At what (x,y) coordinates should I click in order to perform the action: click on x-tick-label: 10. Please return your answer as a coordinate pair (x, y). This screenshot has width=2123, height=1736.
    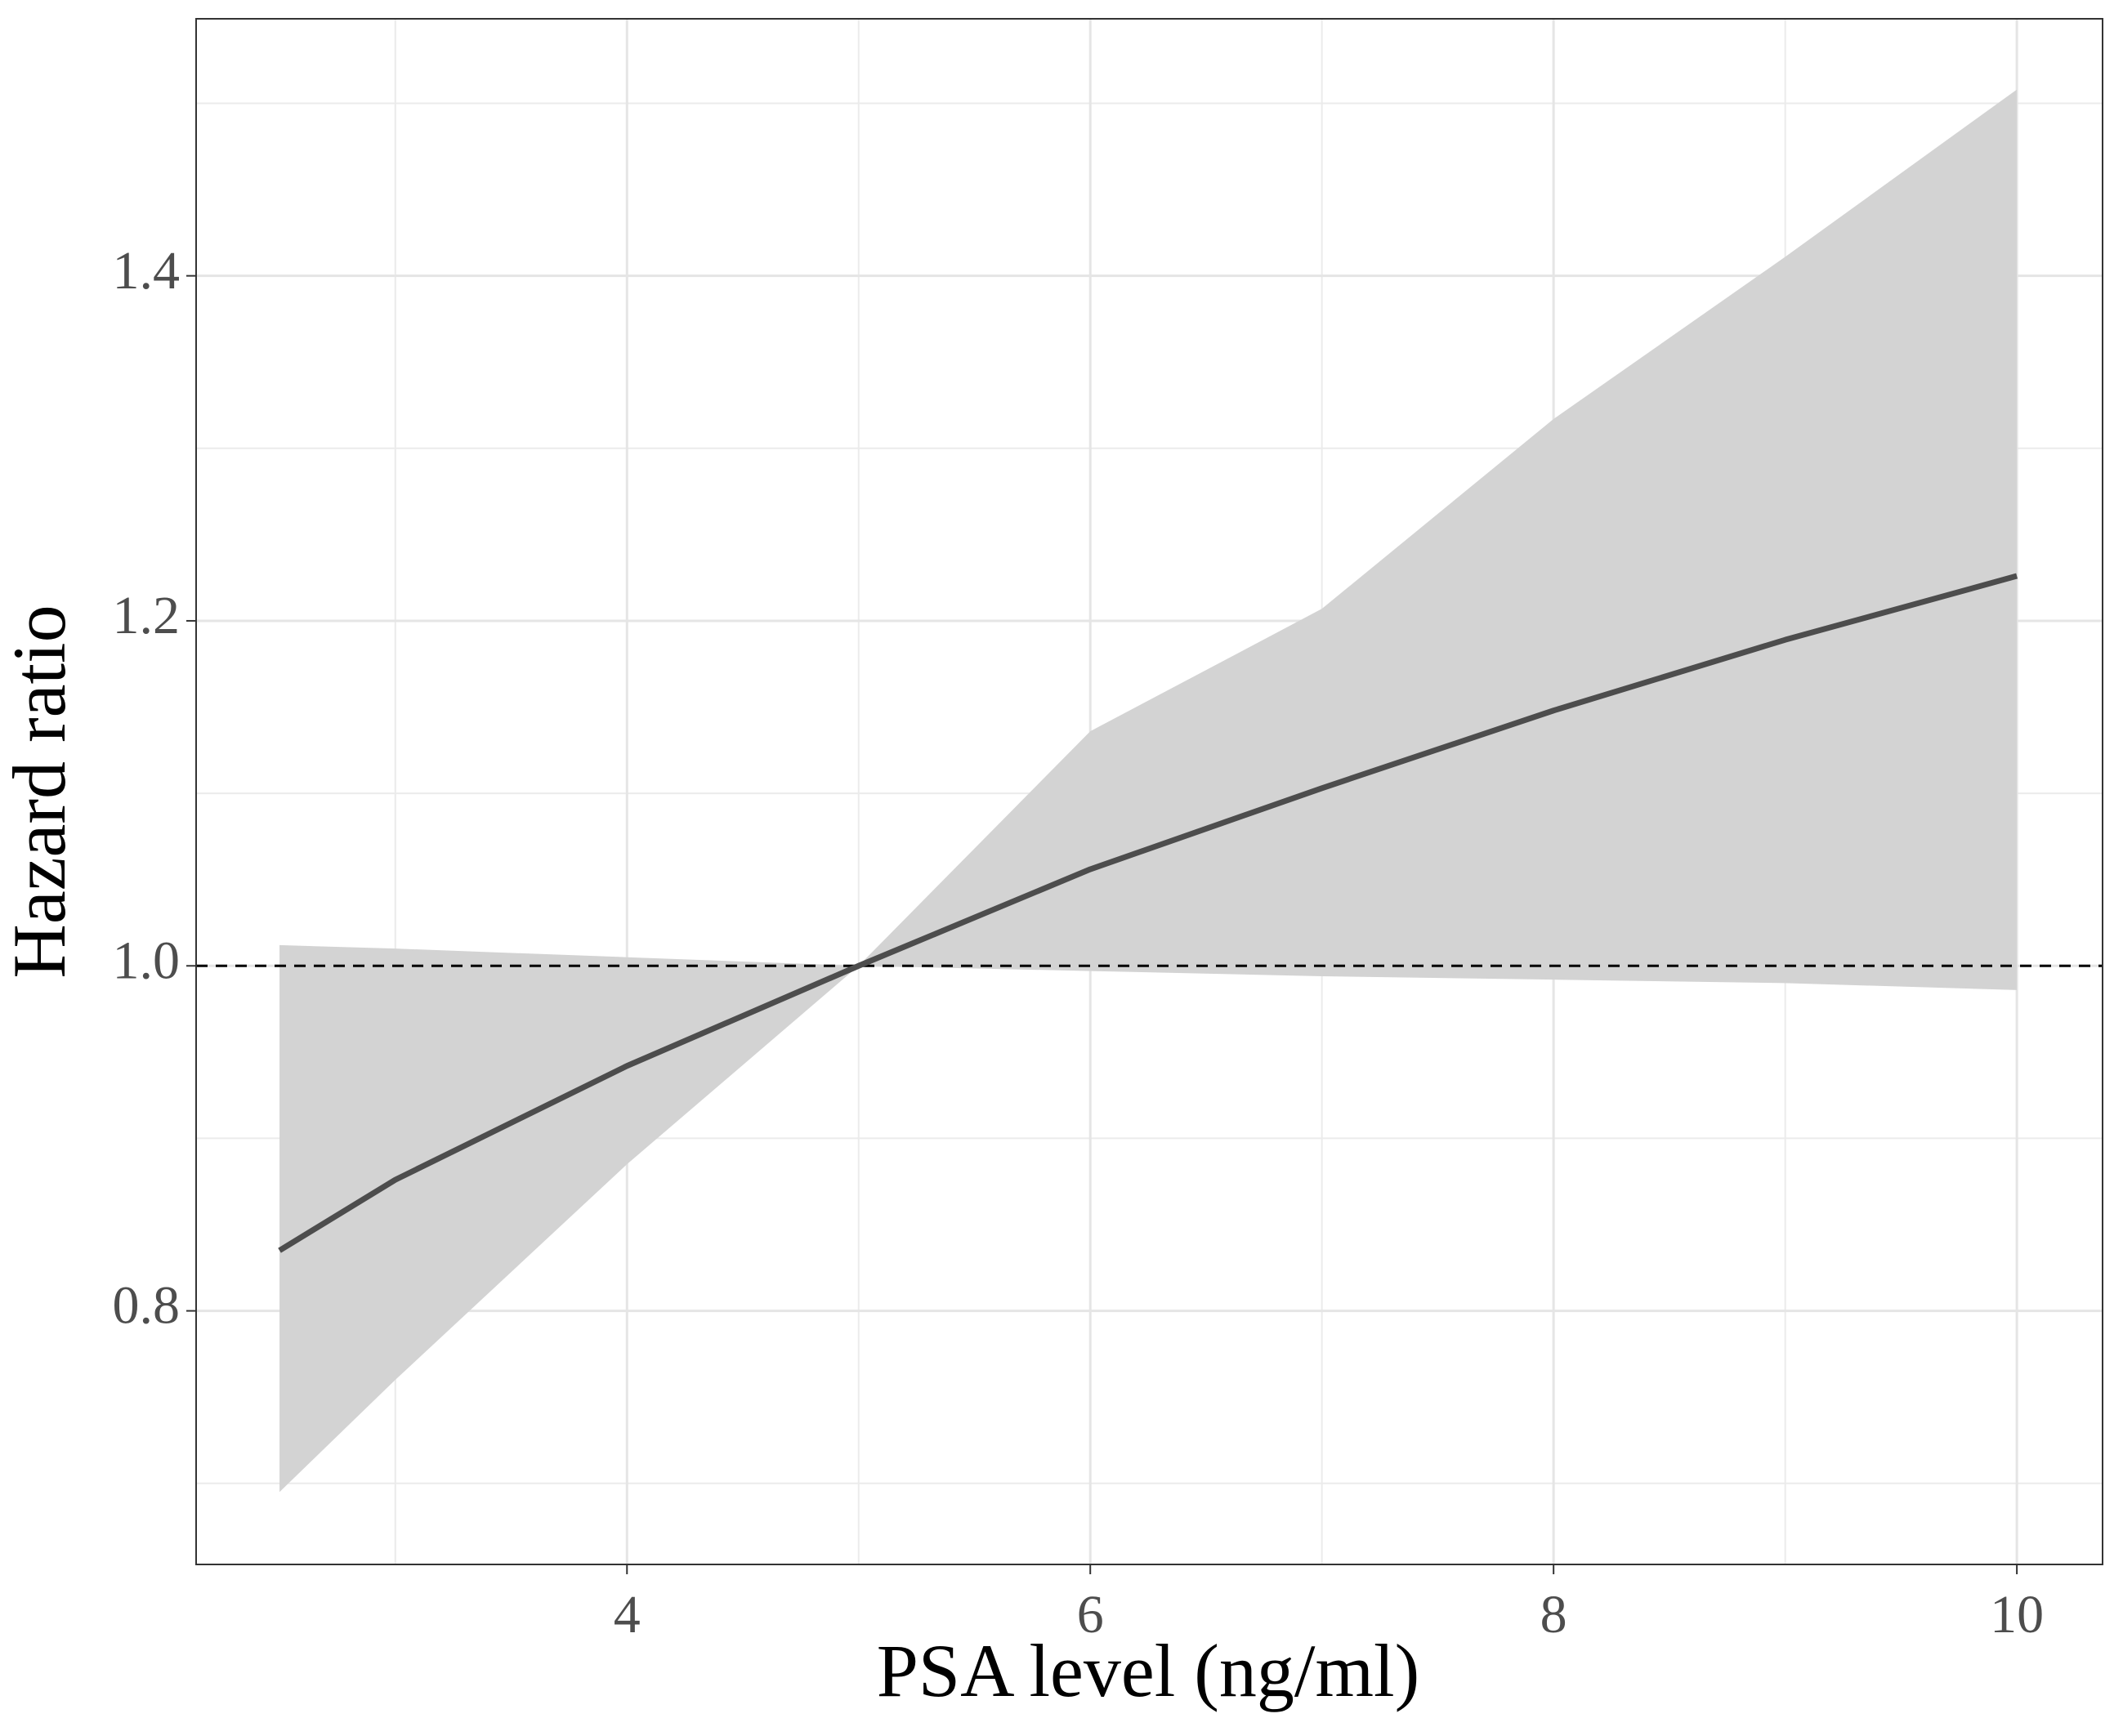
    Looking at the image, I should click on (2017, 1615).